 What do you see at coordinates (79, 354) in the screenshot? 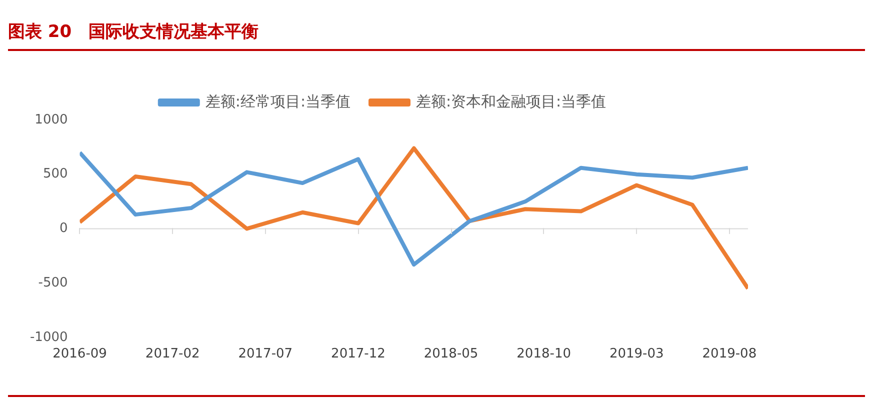
I see `x-tick-label: 2016-09` at bounding box center [79, 354].